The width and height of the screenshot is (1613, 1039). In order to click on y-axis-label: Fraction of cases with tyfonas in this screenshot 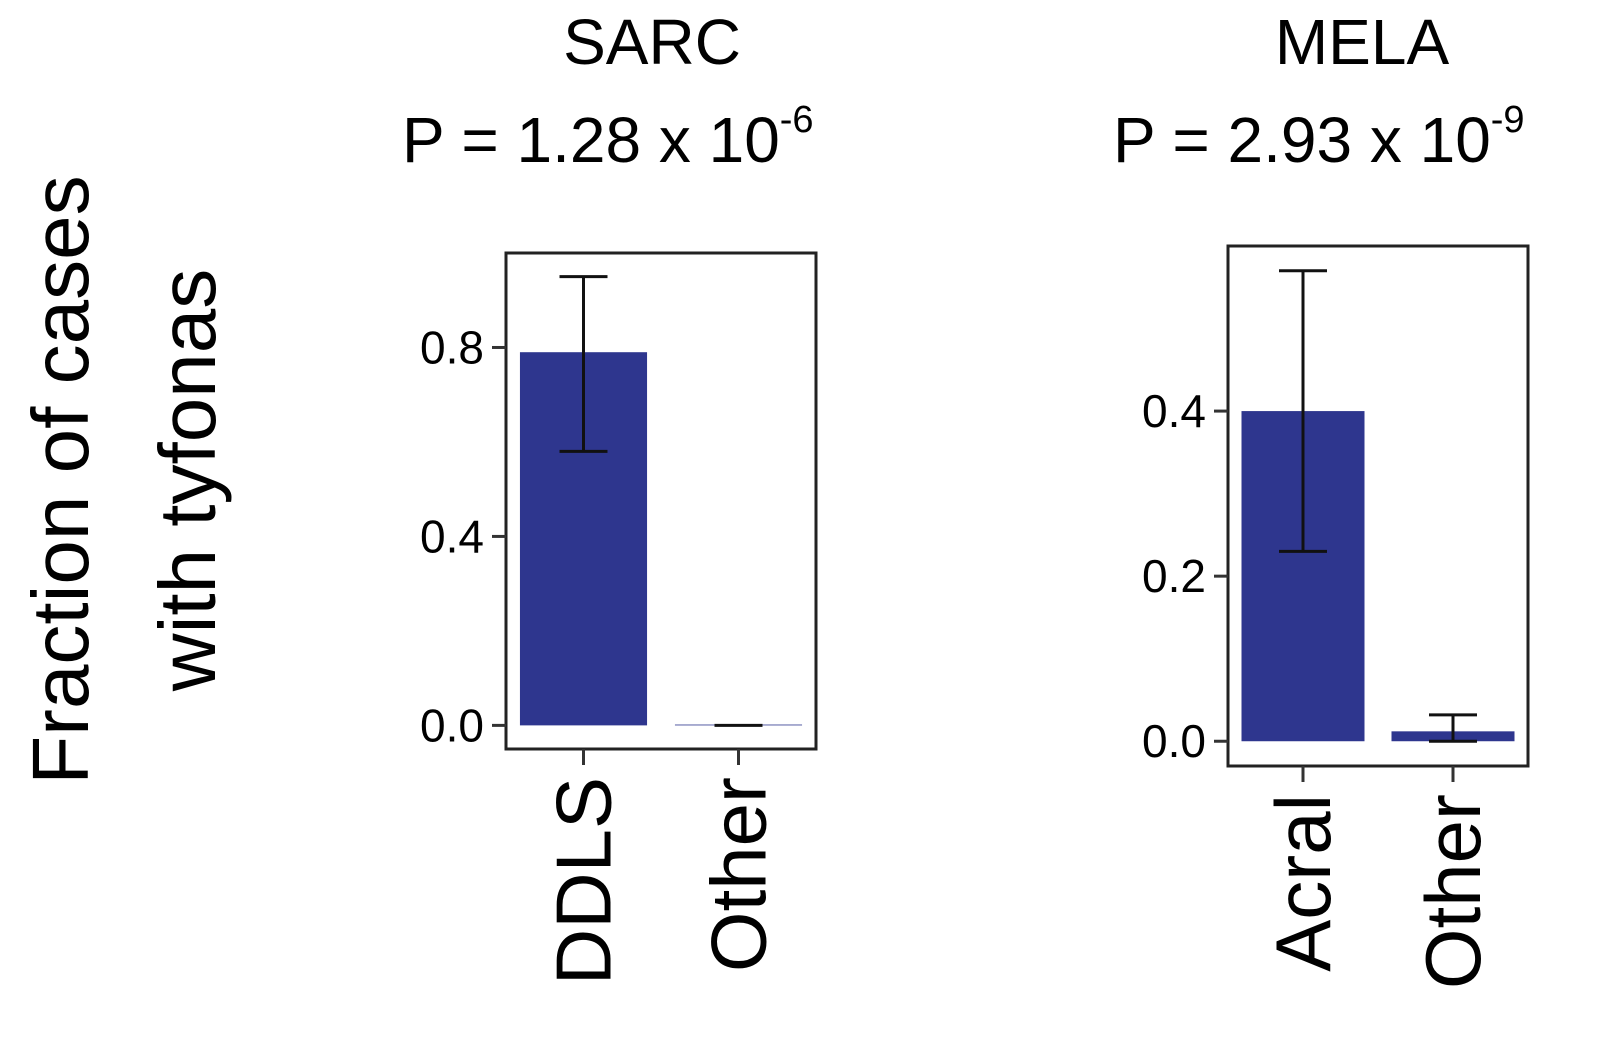, I will do `click(124, 479)`.